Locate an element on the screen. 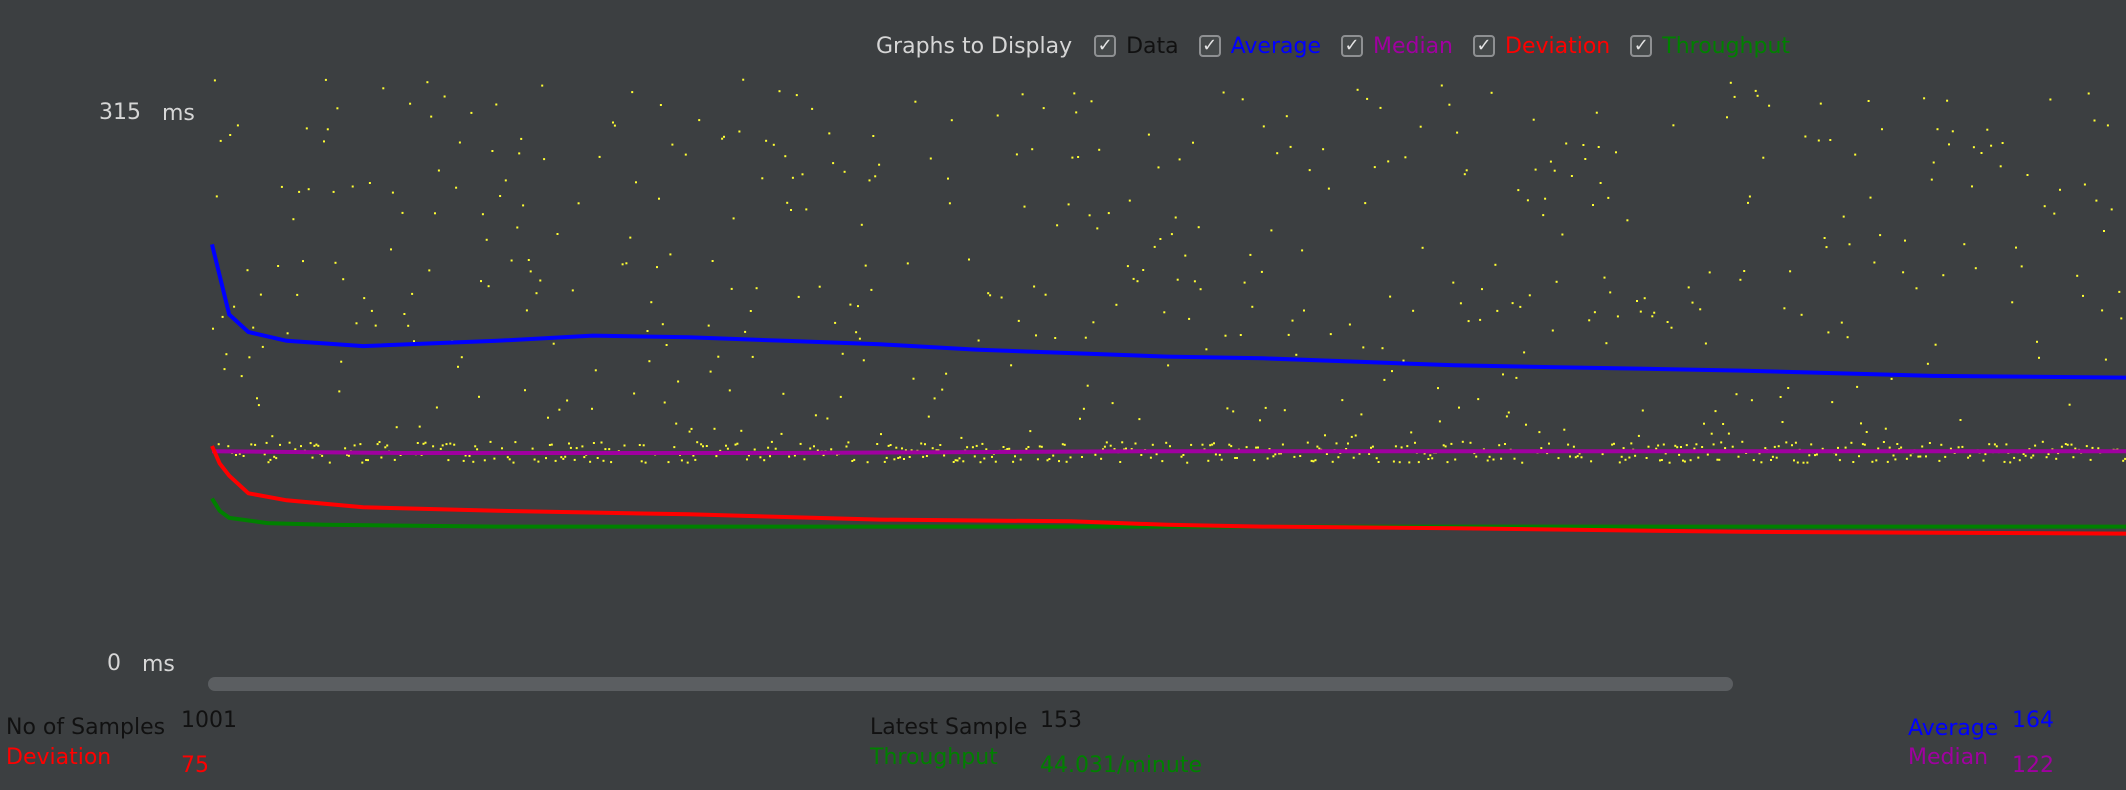 The height and width of the screenshot is (790, 2126). median-checkbox: ✓ Median is located at coordinates (1396, 46).